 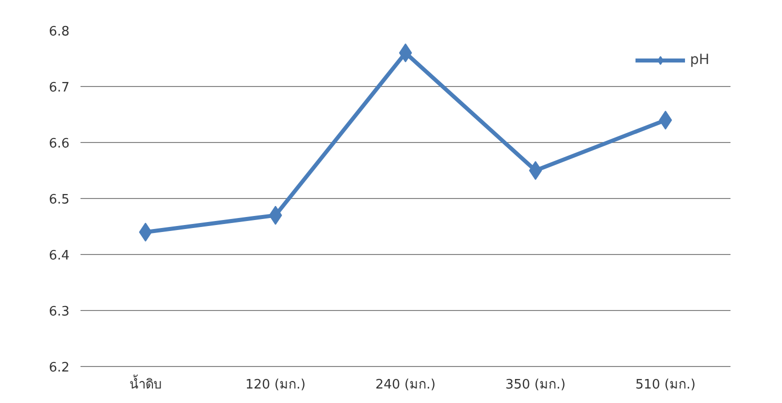 What do you see at coordinates (146, 383) in the screenshot?
I see `x-tick-label: น้ำดิบ` at bounding box center [146, 383].